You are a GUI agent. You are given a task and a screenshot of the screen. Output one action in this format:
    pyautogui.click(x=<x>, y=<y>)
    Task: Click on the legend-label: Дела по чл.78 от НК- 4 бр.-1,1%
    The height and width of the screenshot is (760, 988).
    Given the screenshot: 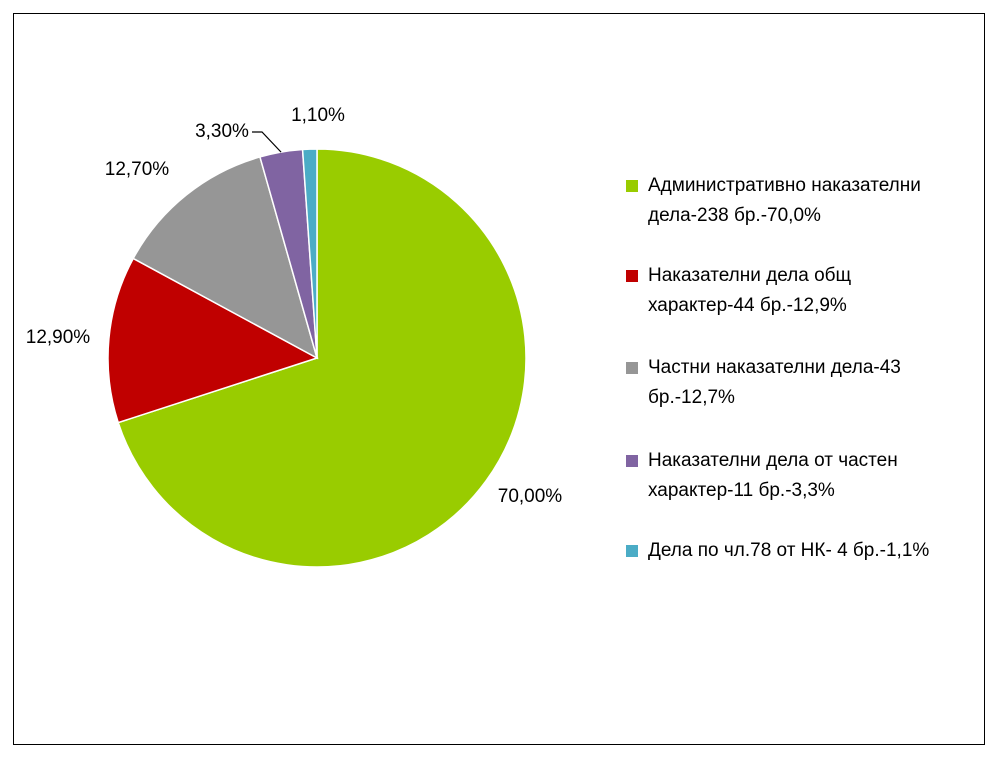 What is the action you would take?
    pyautogui.click(x=789, y=550)
    